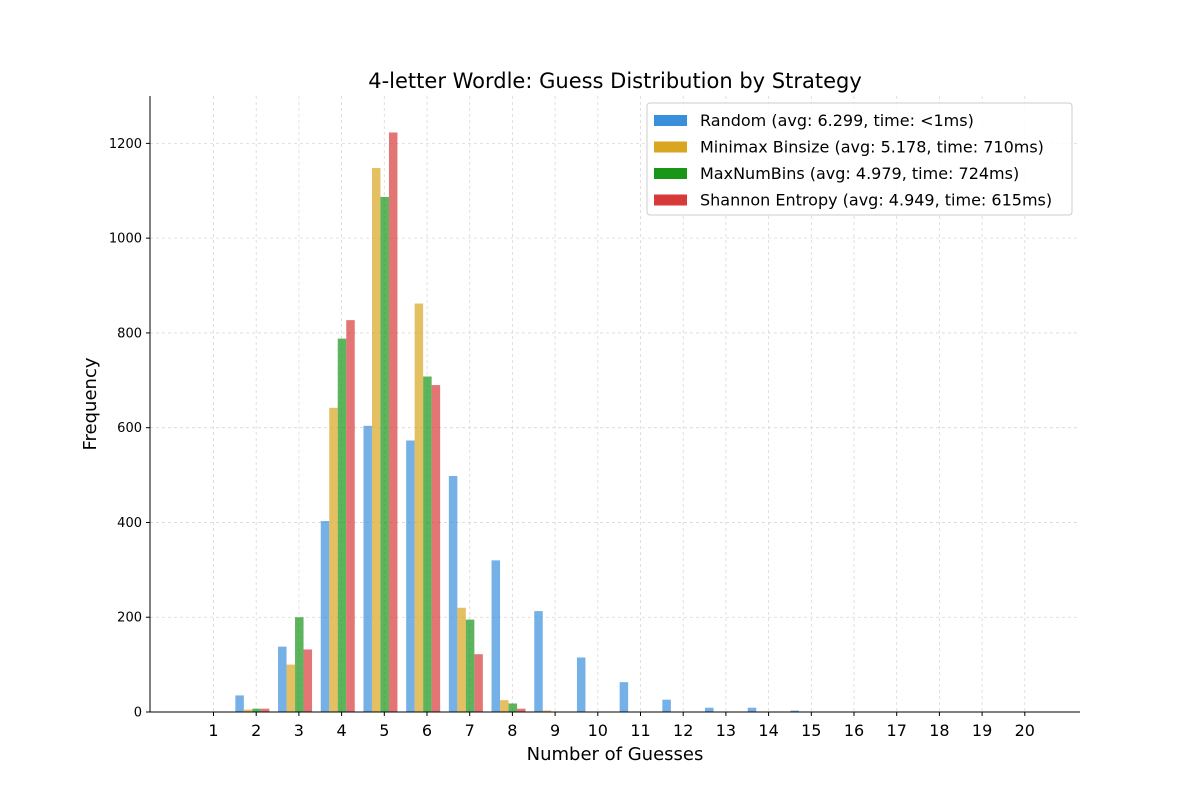  Describe the element at coordinates (125, 144) in the screenshot. I see `y-tick-label: 1200` at that location.